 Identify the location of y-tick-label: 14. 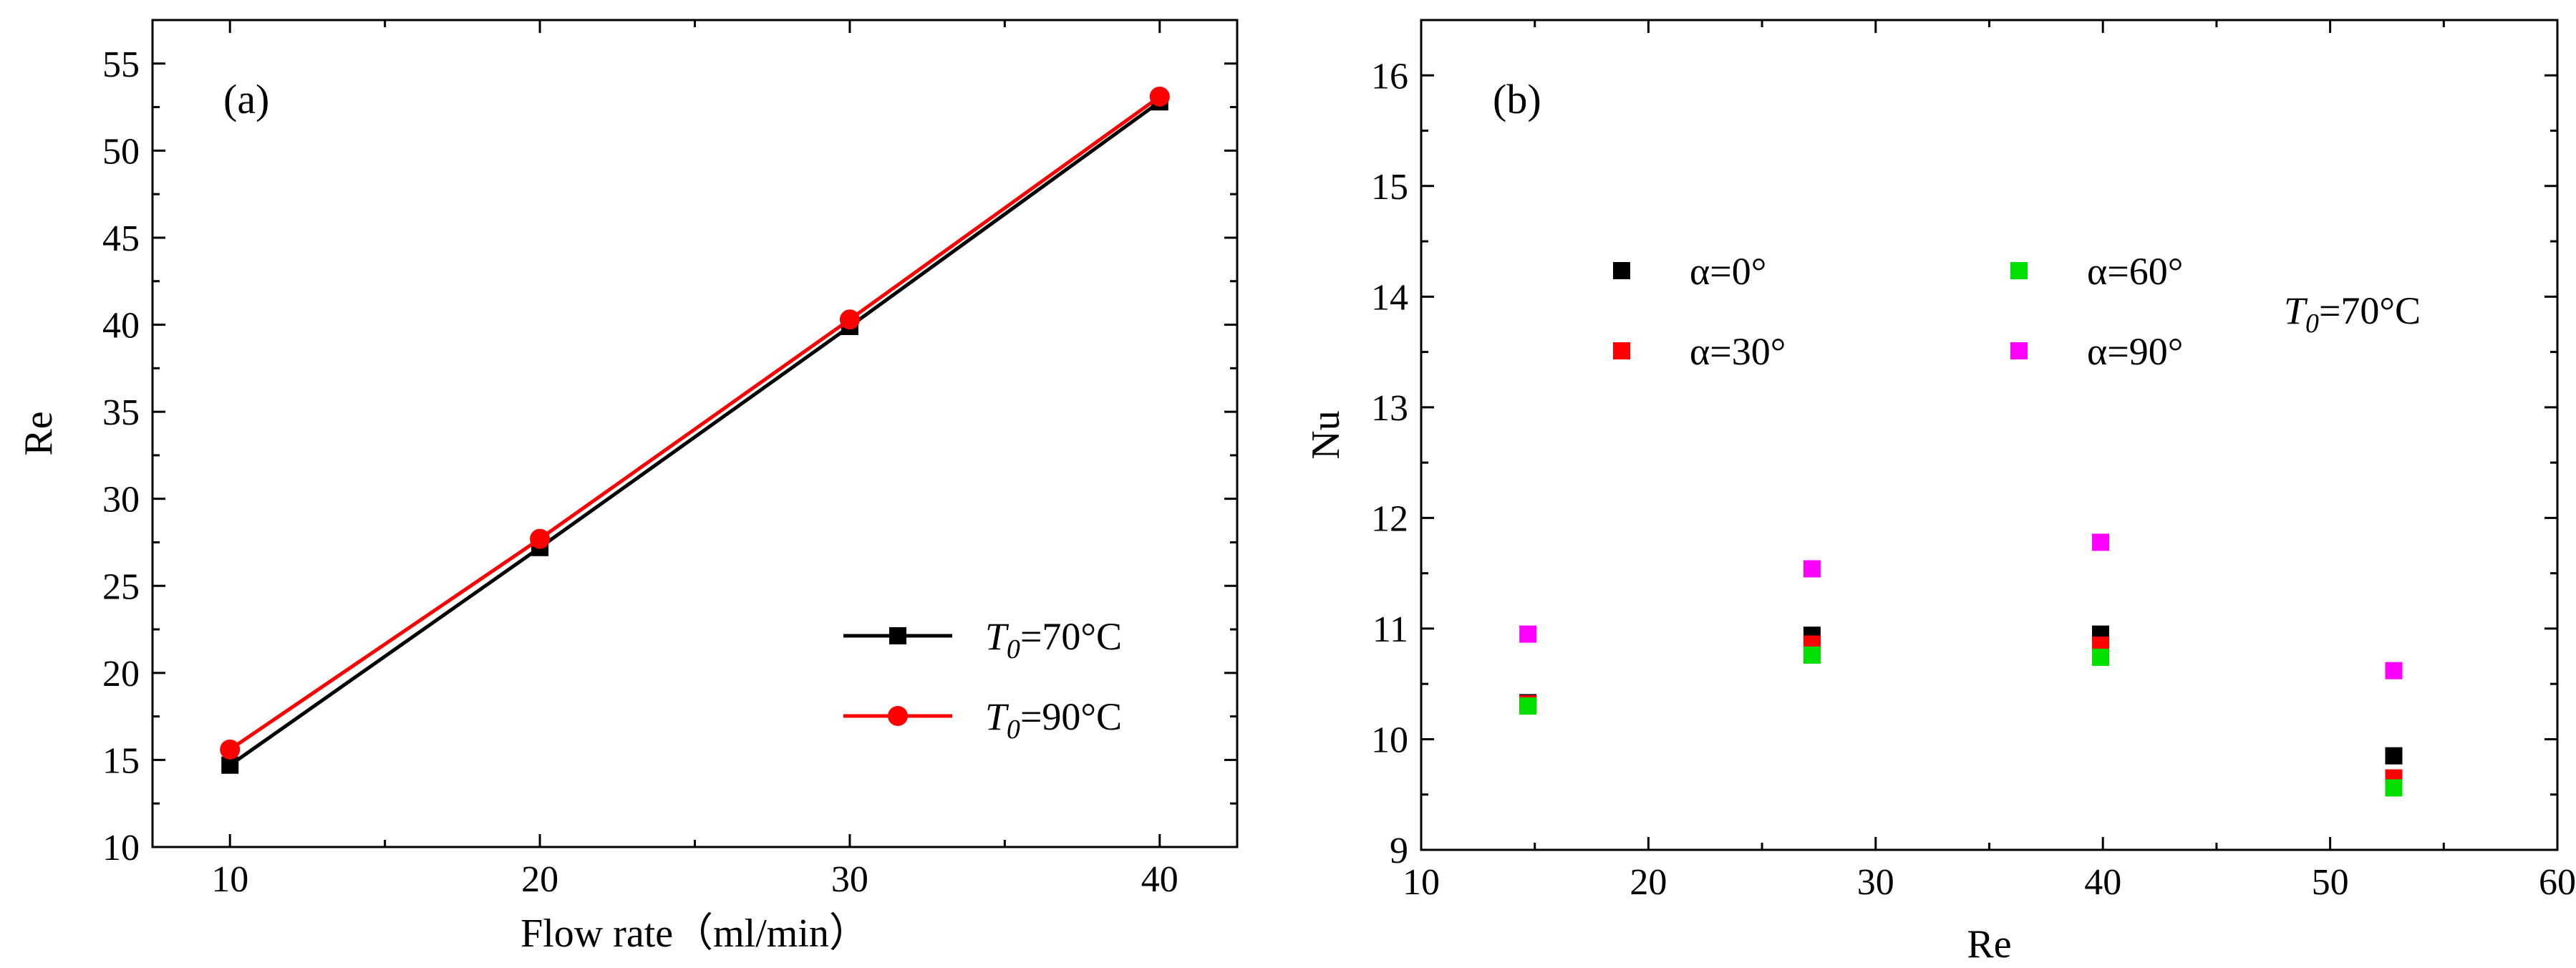
(1389, 297).